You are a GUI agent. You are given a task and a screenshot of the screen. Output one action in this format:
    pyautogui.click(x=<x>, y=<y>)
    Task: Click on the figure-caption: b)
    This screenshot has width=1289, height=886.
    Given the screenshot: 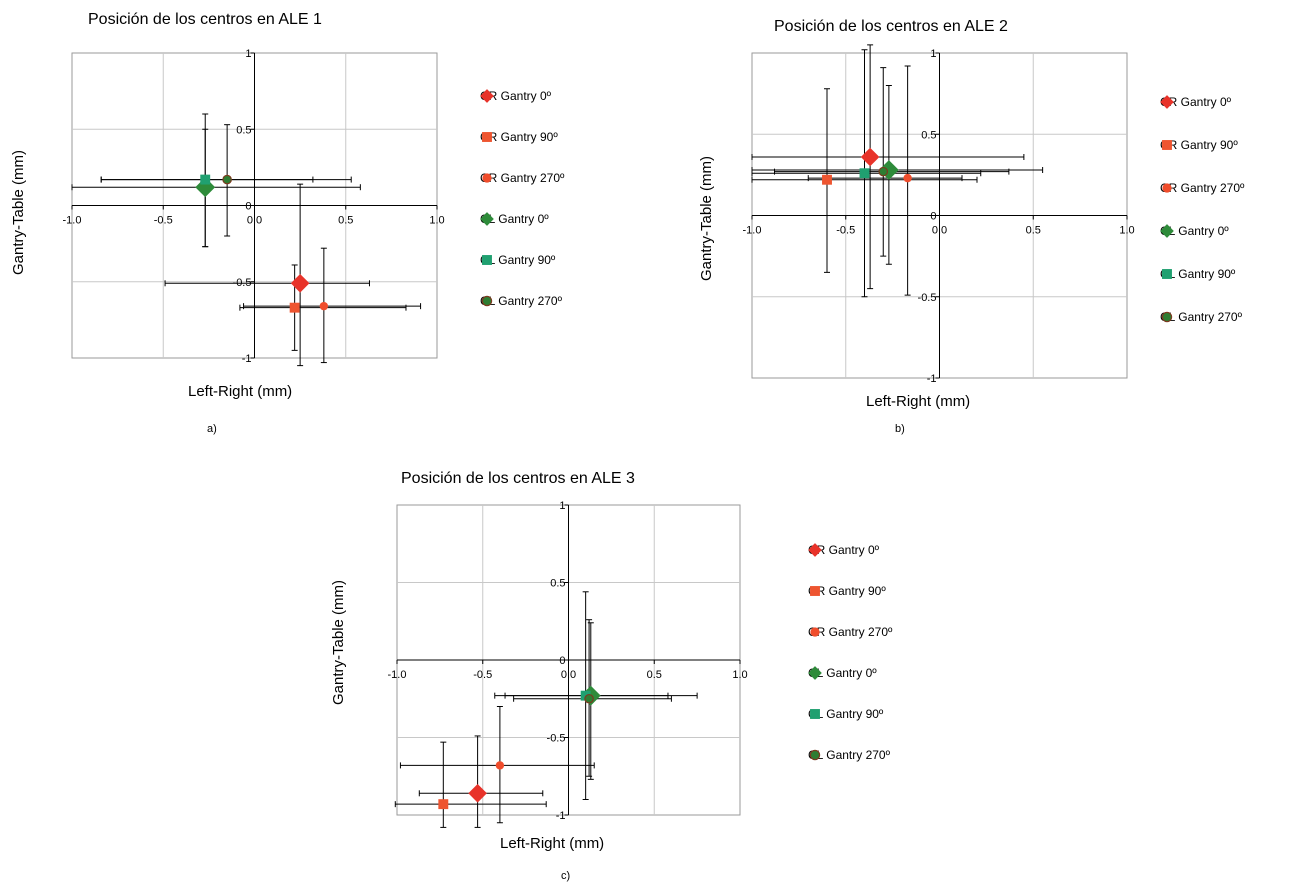 What is the action you would take?
    pyautogui.click(x=900, y=429)
    